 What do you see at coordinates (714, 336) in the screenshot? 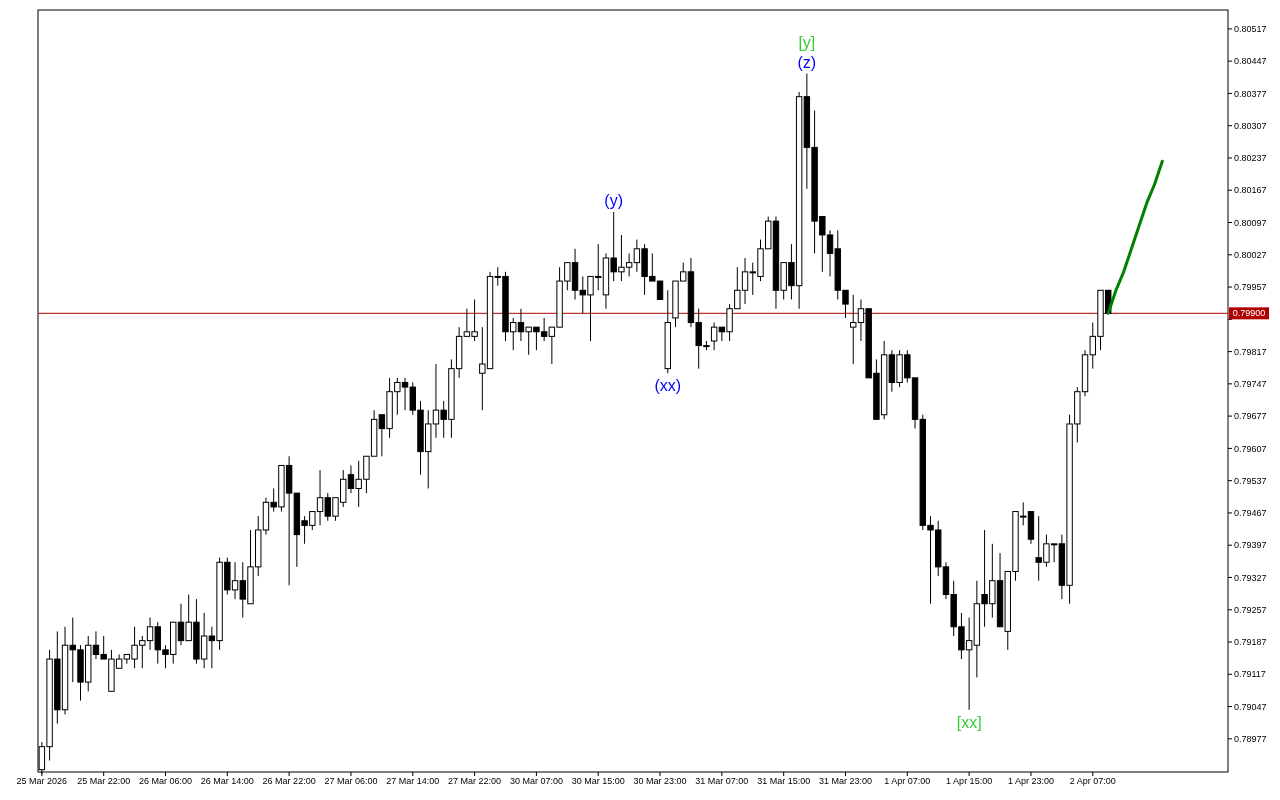
I see `candlestick` at bounding box center [714, 336].